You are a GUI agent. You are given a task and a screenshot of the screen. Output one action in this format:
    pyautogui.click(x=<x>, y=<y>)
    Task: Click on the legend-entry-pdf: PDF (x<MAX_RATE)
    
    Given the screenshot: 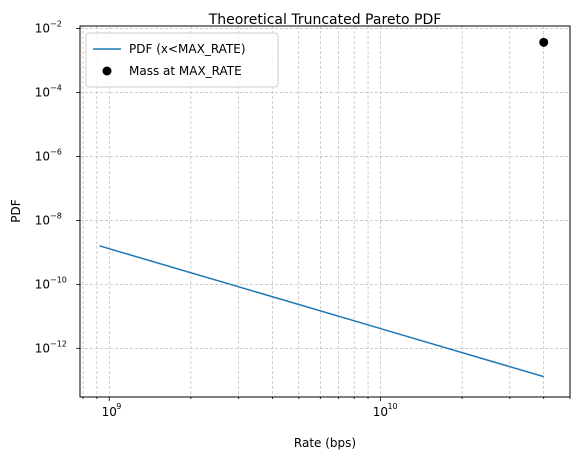 What is the action you would take?
    pyautogui.click(x=187, y=49)
    